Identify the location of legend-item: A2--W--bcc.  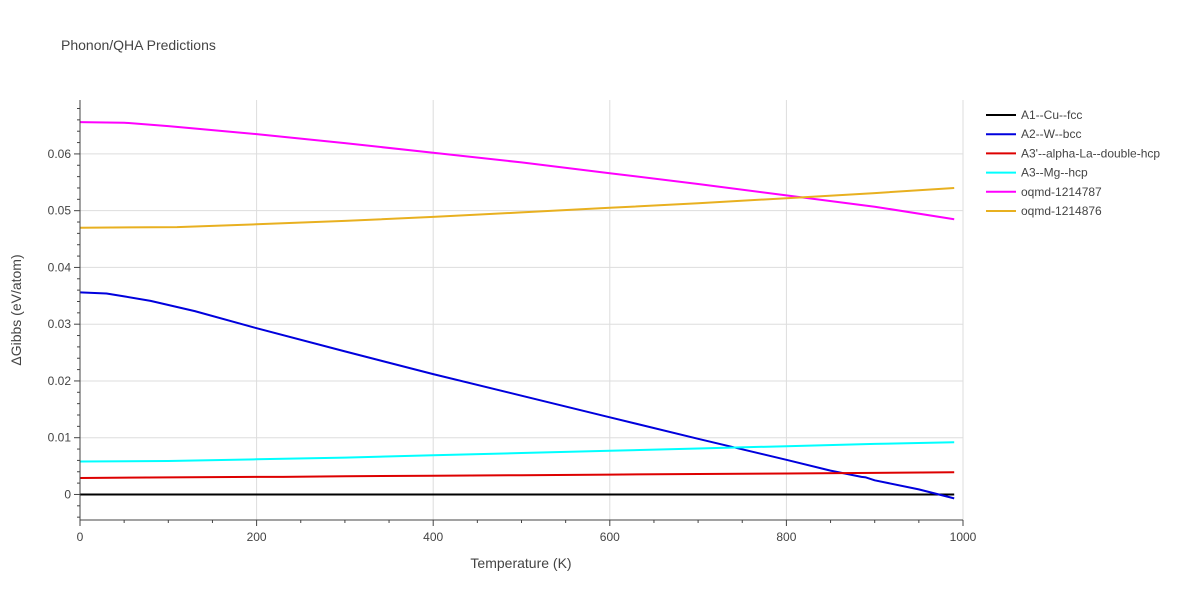
(1033, 134).